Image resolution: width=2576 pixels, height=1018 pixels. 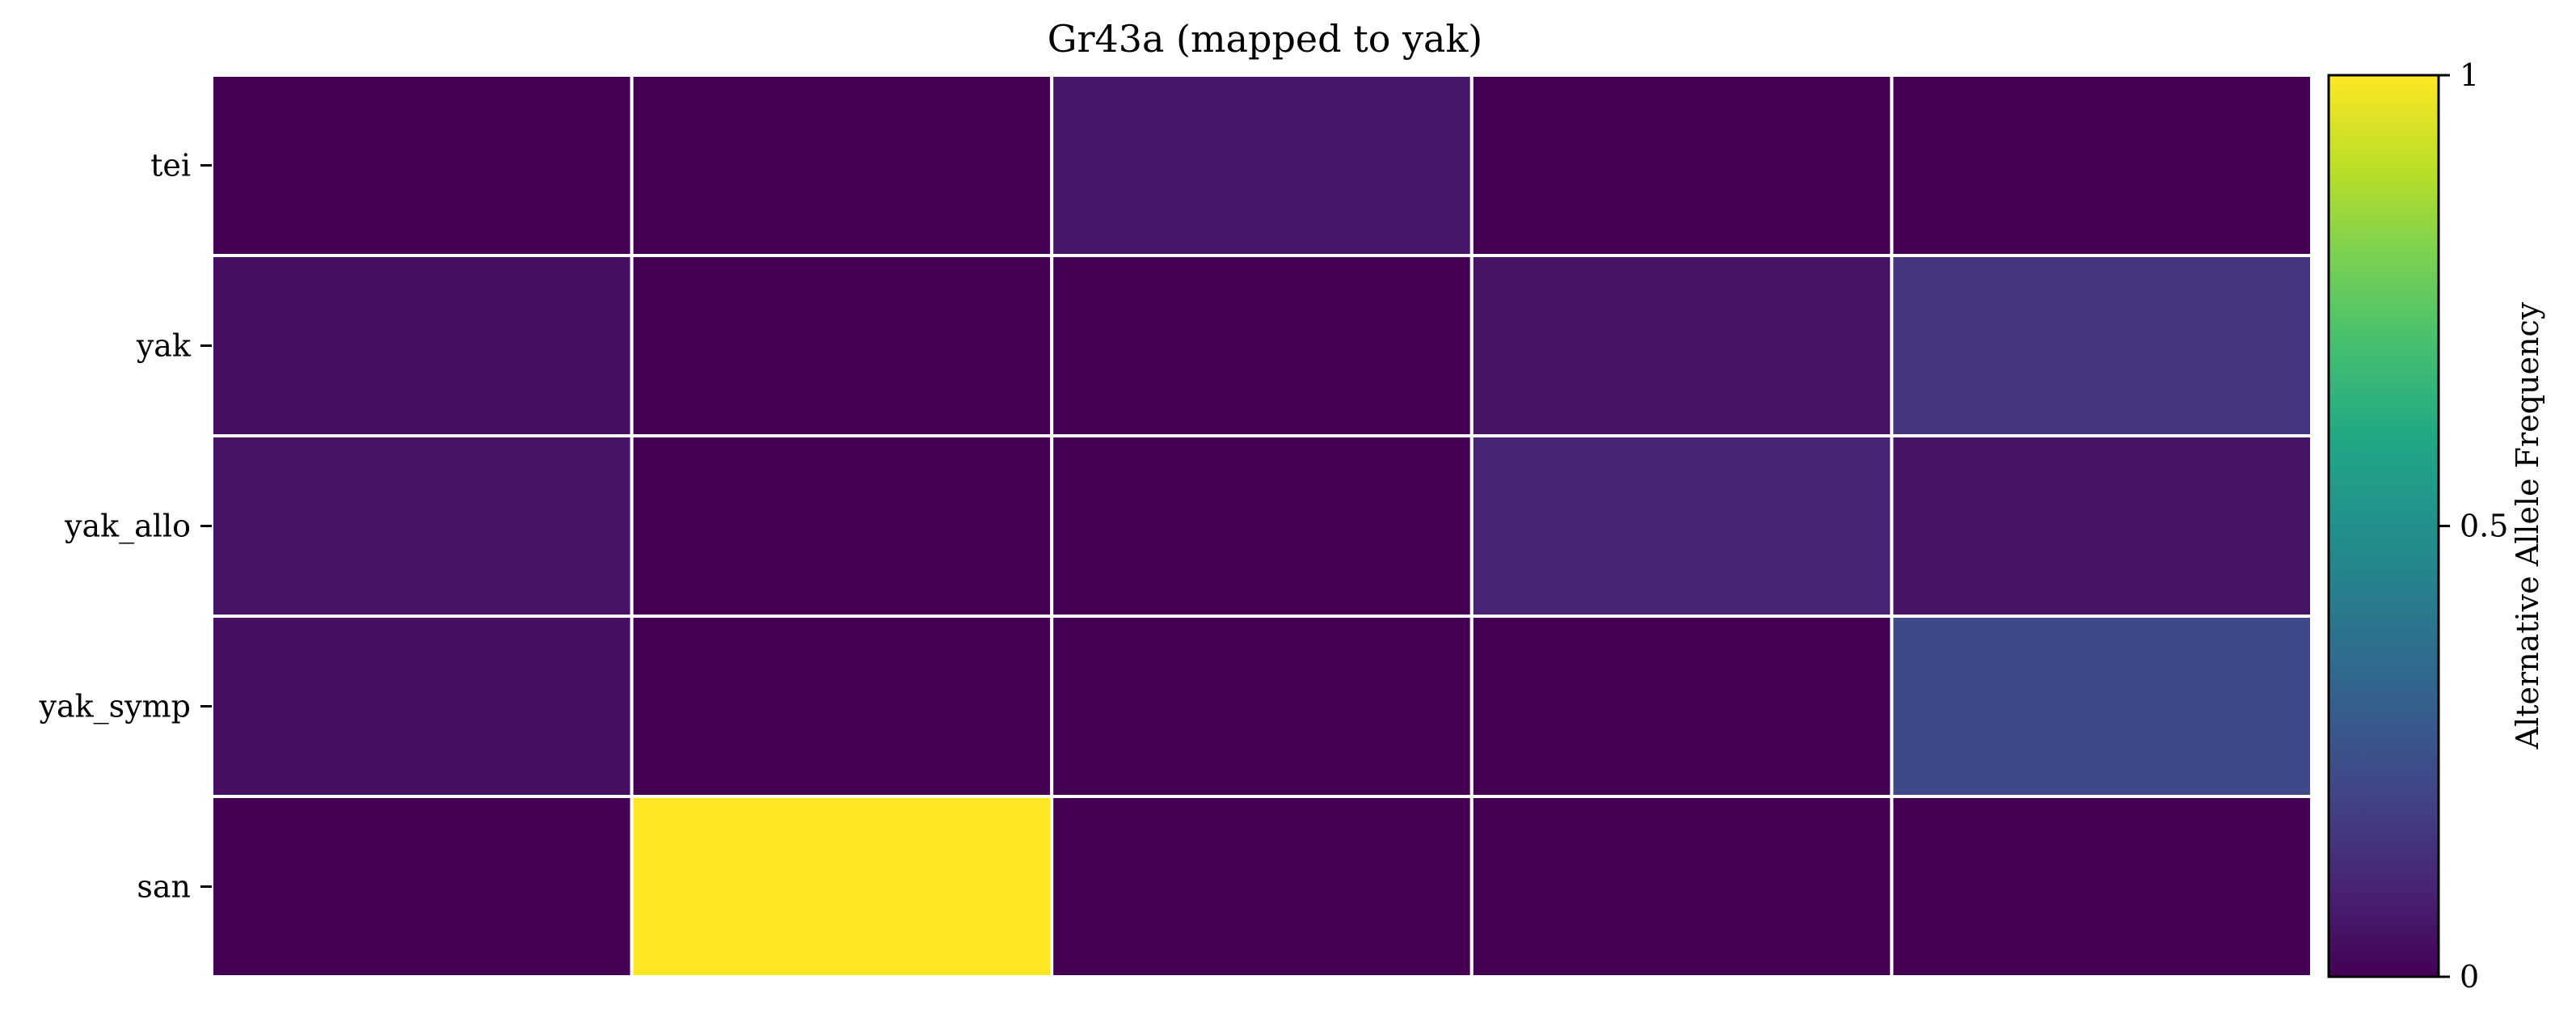 I want to click on colorbar: 00.51 Alternative Allele Frequency, so click(x=2436, y=526).